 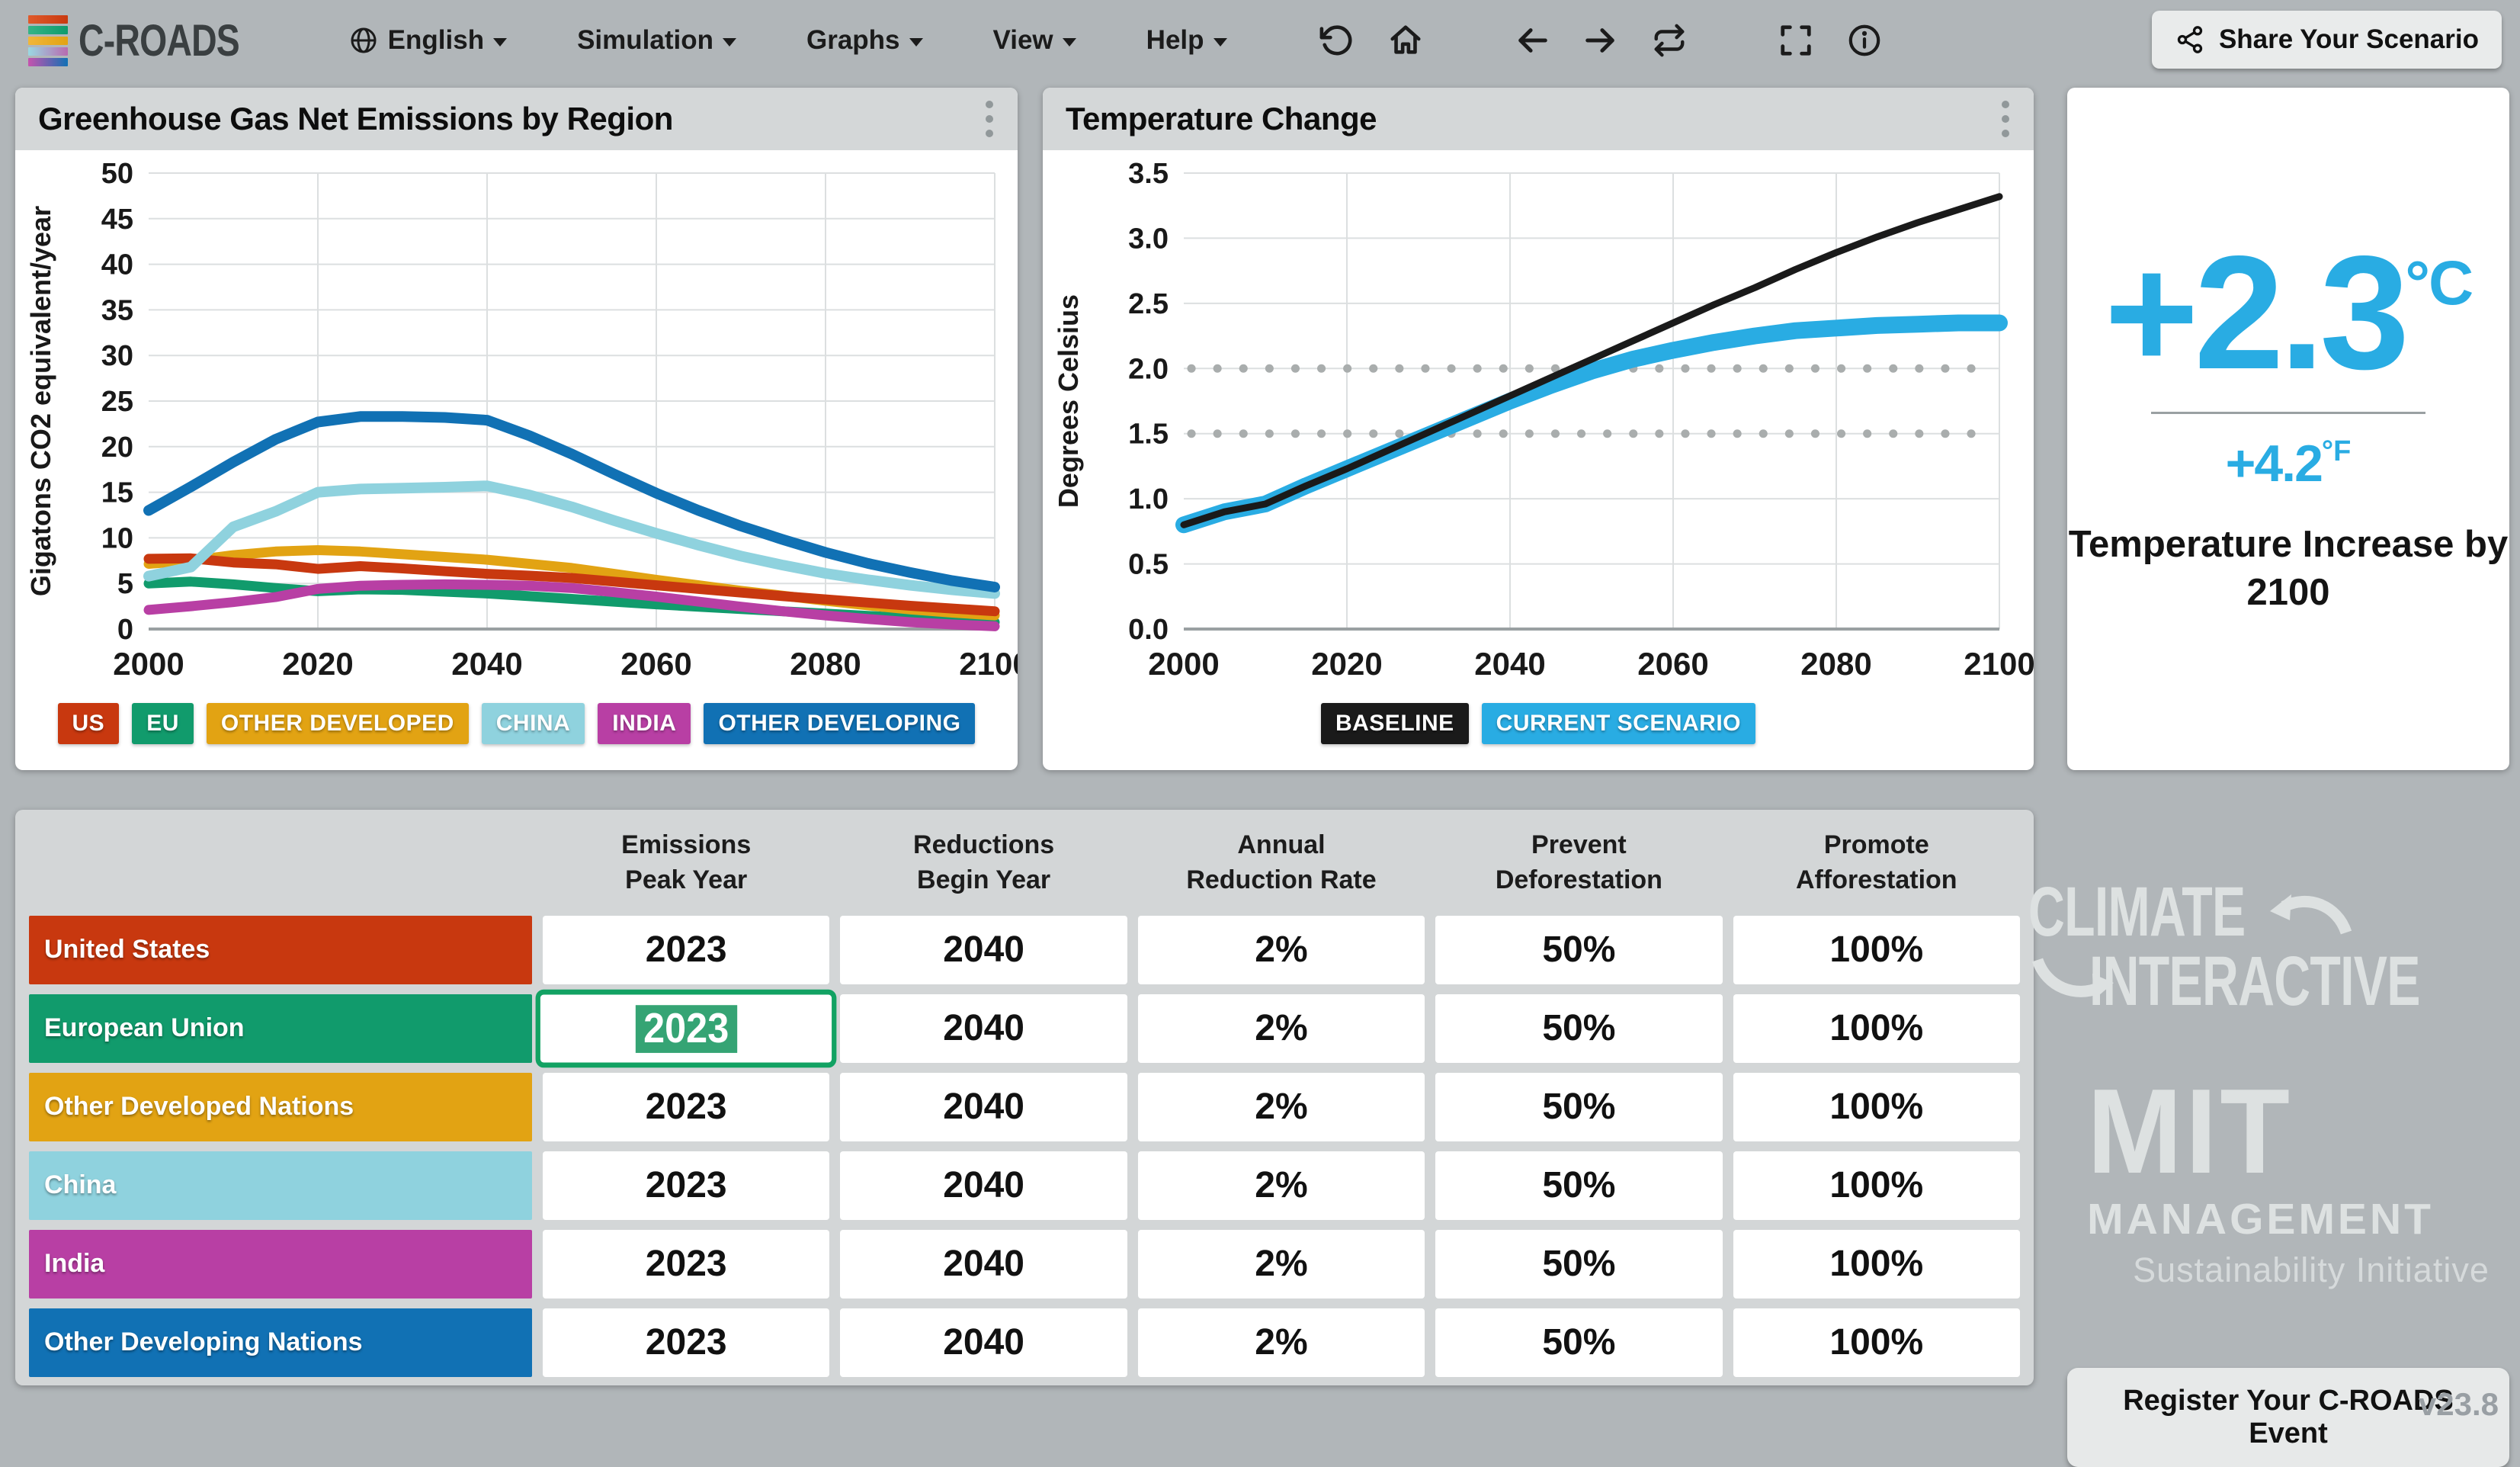 What do you see at coordinates (1148, 239) in the screenshot?
I see `svg-text: 3.0` at bounding box center [1148, 239].